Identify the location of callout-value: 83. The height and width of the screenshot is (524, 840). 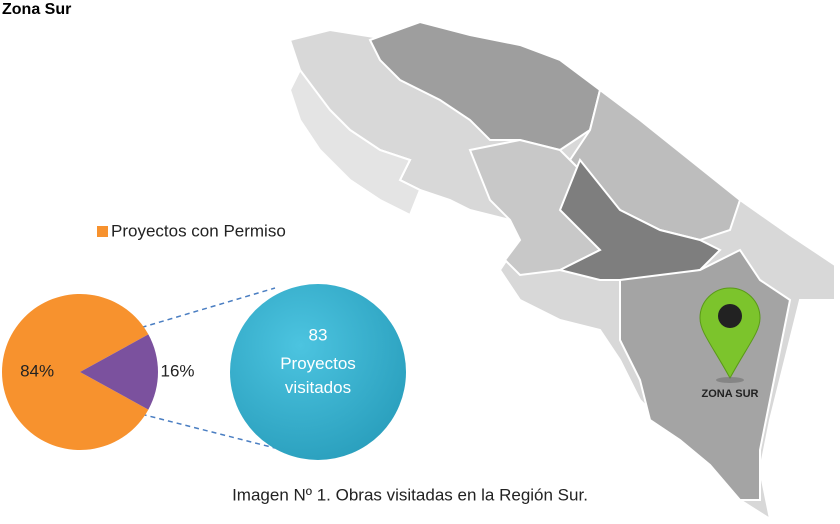
(318, 334).